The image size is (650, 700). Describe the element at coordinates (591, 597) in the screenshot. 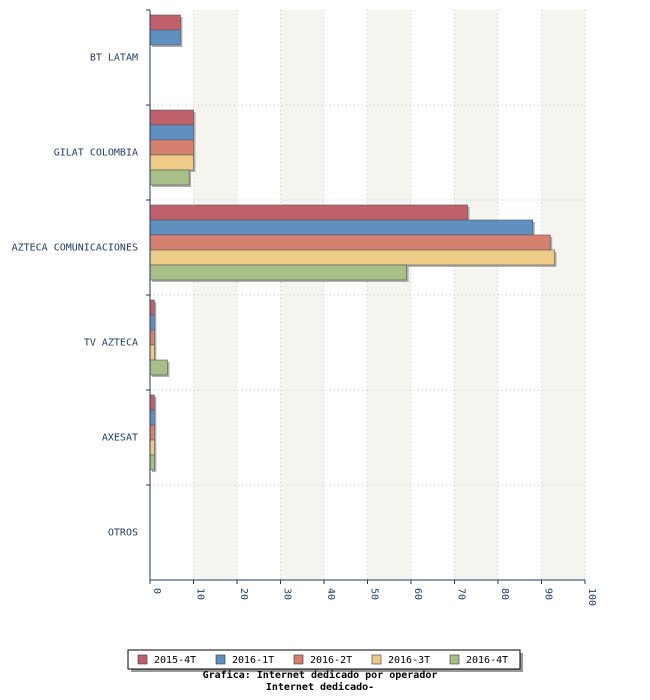

I see `x-tick-label: 100` at that location.